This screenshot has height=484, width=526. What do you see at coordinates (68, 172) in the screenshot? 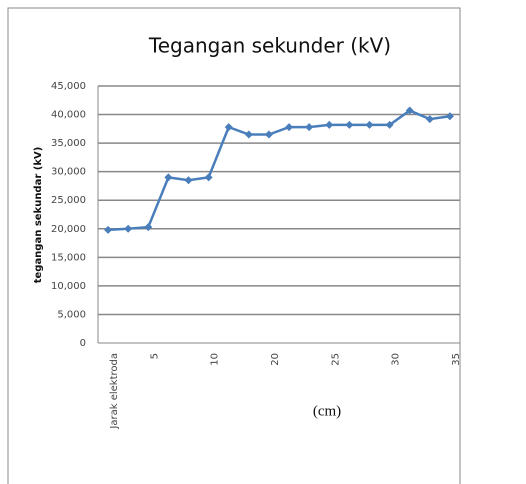
I see `y-tick-label: 30,000` at bounding box center [68, 172].